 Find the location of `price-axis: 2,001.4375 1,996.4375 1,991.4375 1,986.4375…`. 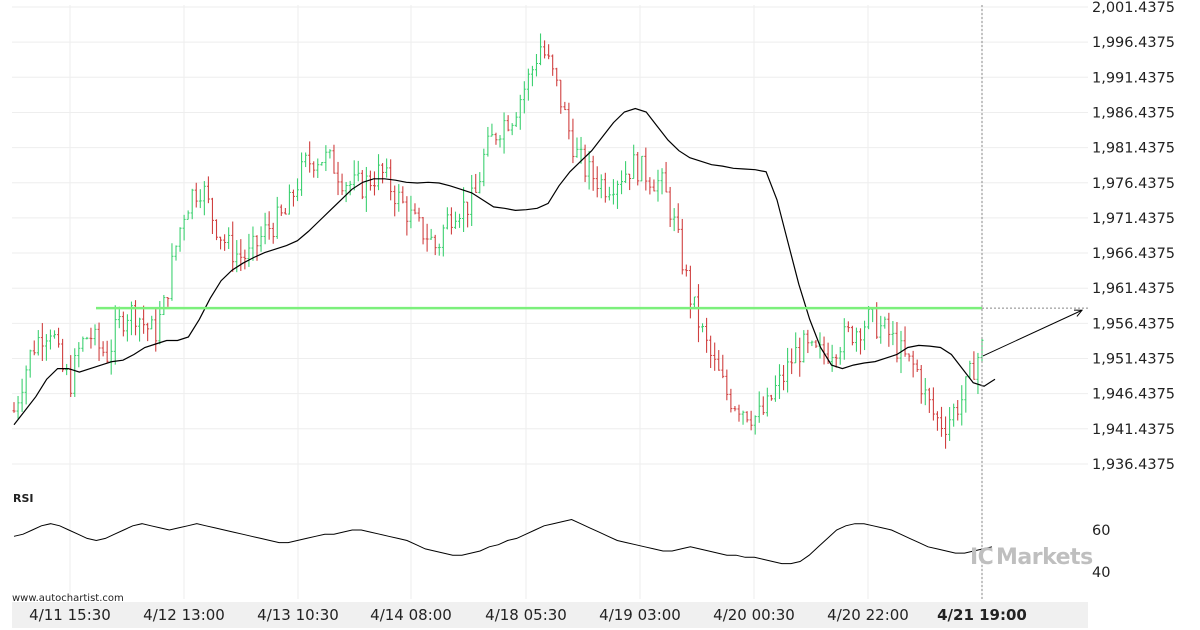

price-axis: 2,001.4375 1,996.4375 1,991.4375 1,986.4375… is located at coordinates (1133, 236).